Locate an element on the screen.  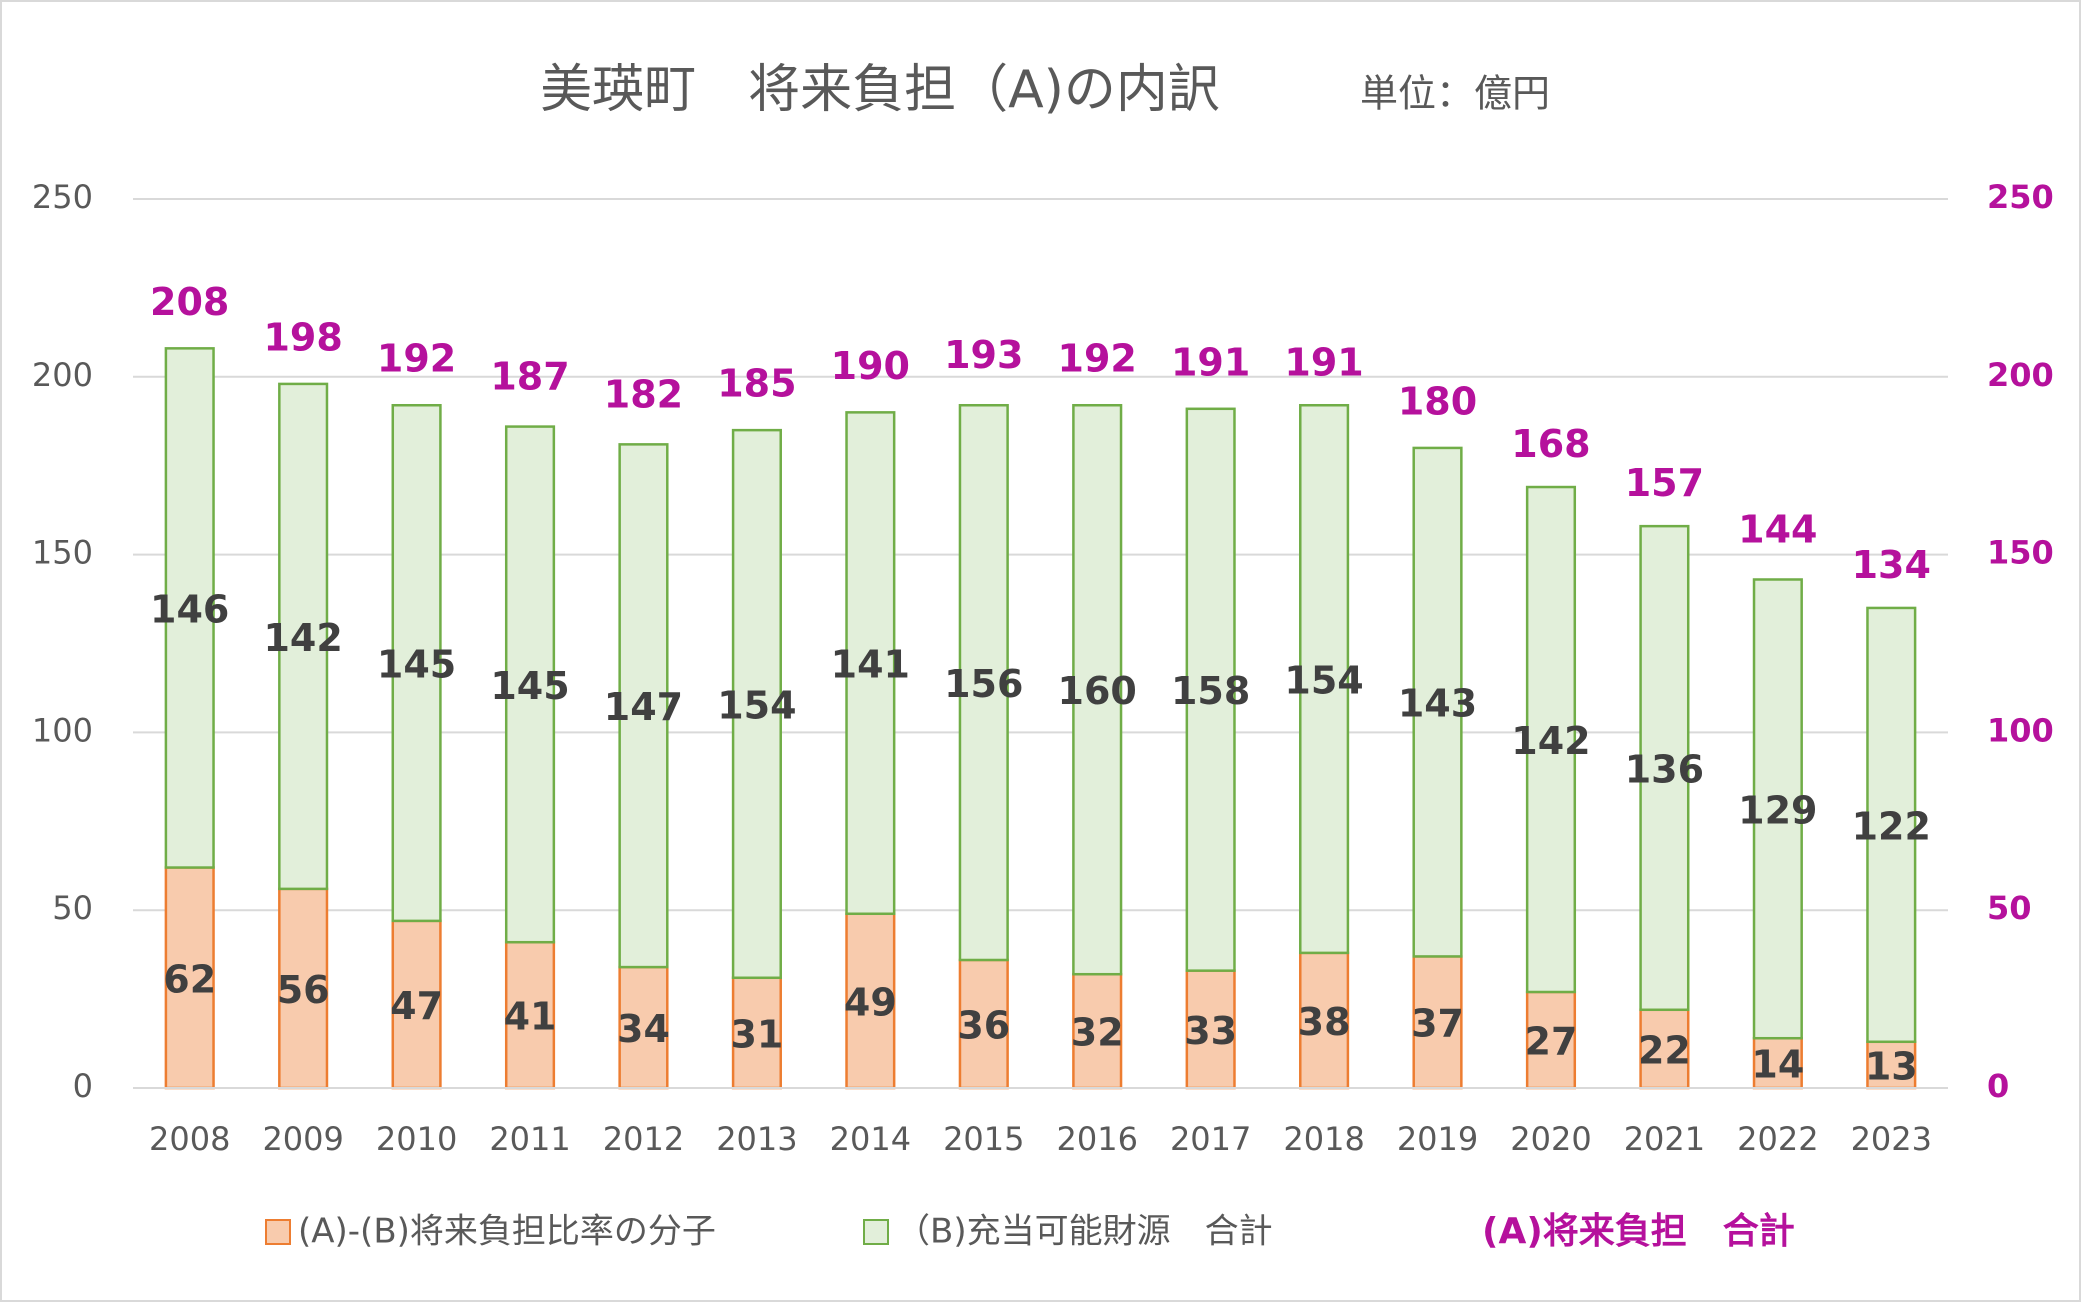
data-label: 141 is located at coordinates (870, 665).